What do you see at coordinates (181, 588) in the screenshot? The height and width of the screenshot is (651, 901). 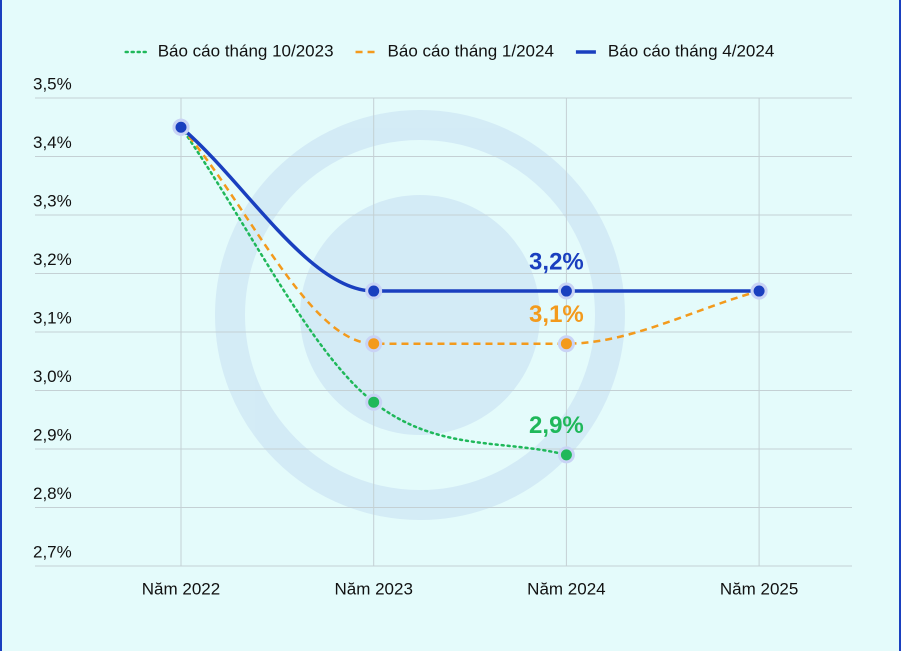 I see `x-tick-label: Năm 2022` at bounding box center [181, 588].